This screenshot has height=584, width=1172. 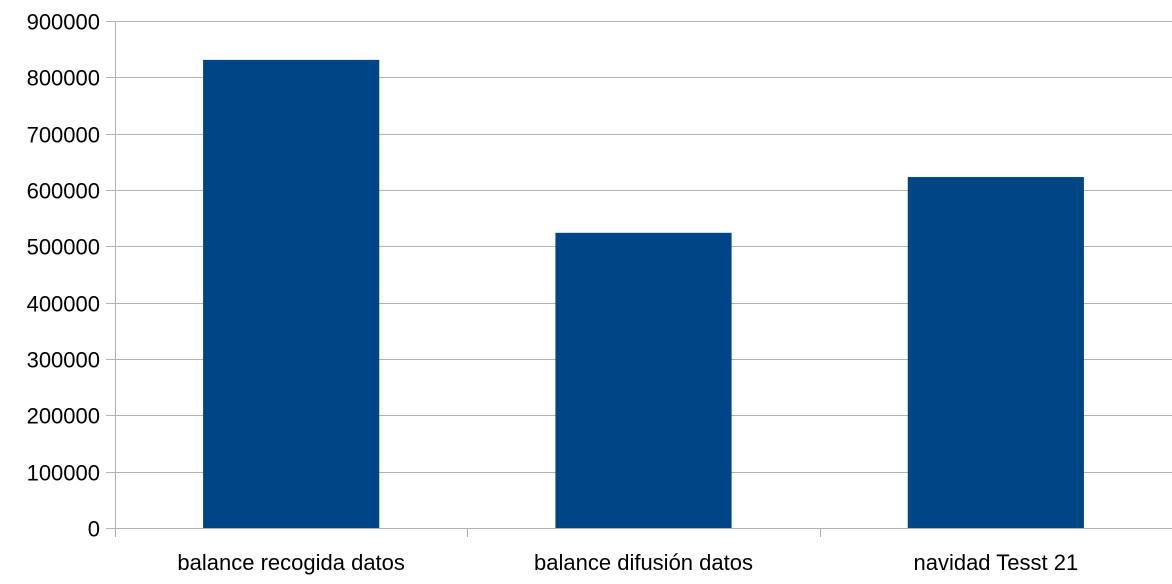 What do you see at coordinates (63, 191) in the screenshot?
I see `y-tick-label: 600000` at bounding box center [63, 191].